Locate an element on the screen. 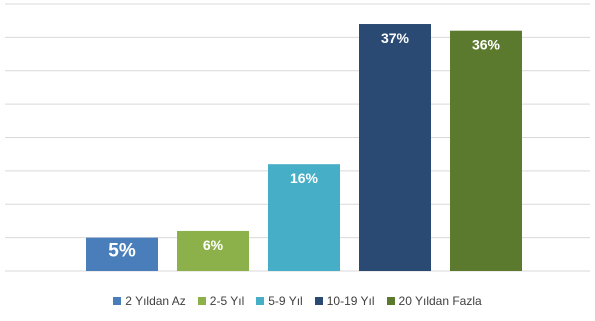  legend-item: 5-9 Yıl is located at coordinates (279, 301).